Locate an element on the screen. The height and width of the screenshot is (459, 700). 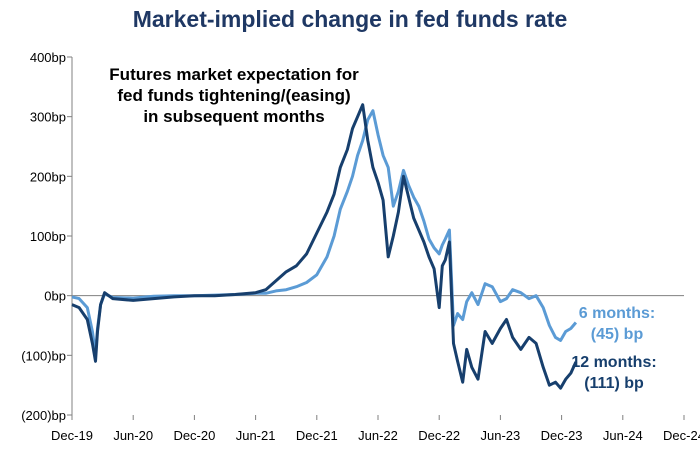
chart-annotation: in subsequent months is located at coordinates (233, 116).